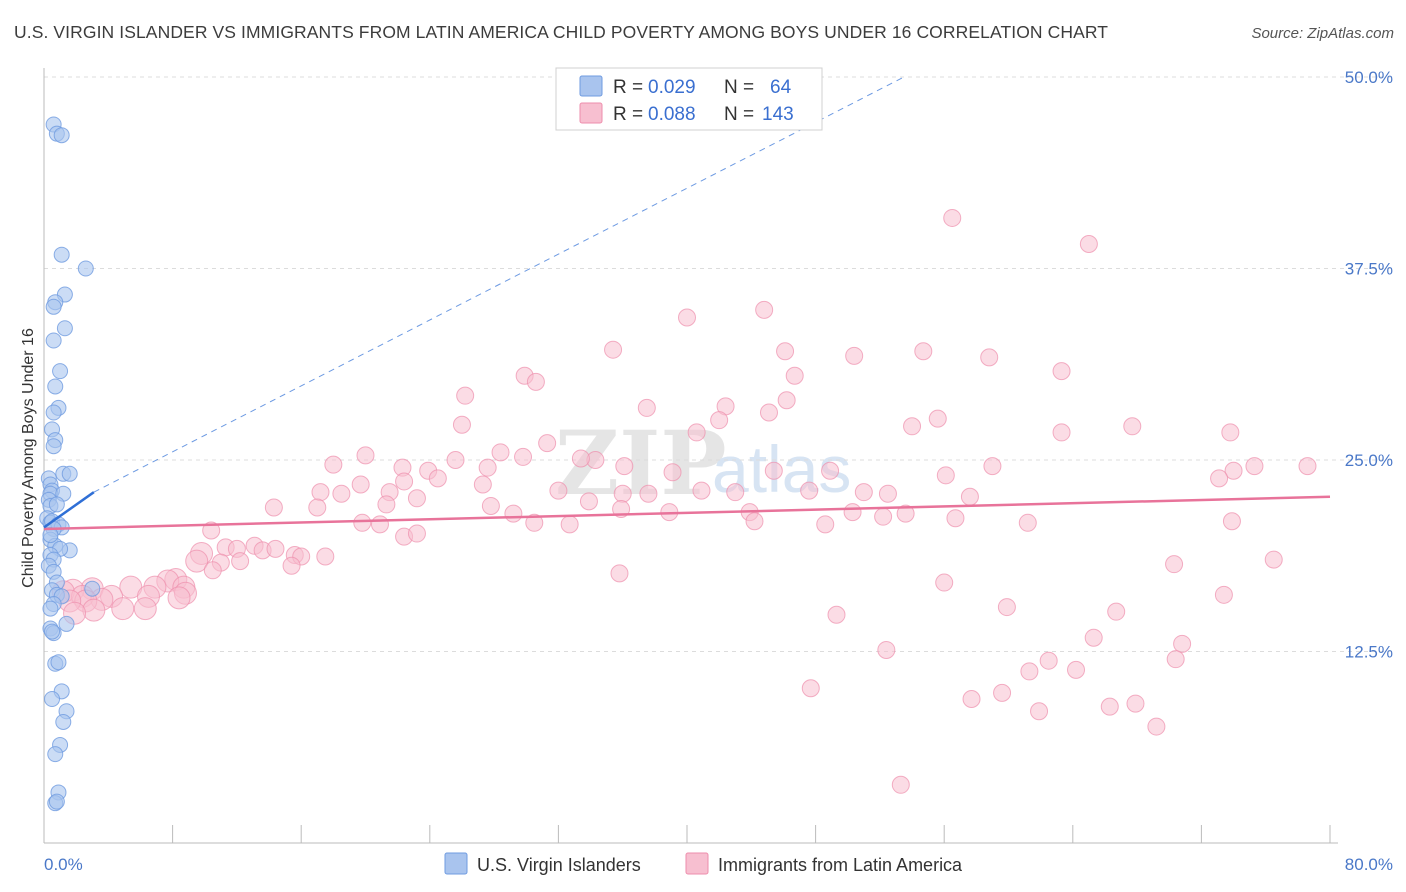 The height and width of the screenshot is (892, 1406). I want to click on legend-r-value: 0.029, so click(672, 87).